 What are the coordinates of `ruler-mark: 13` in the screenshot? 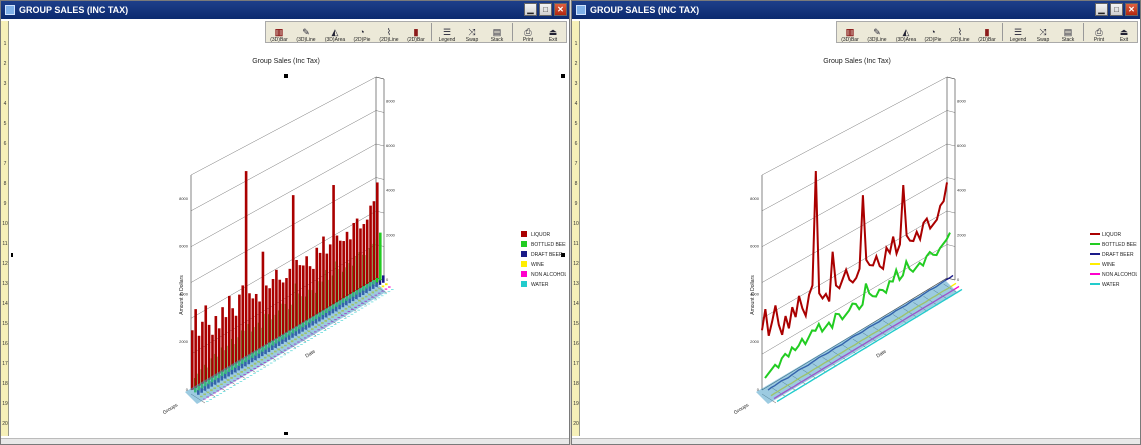 It's located at (576, 284).